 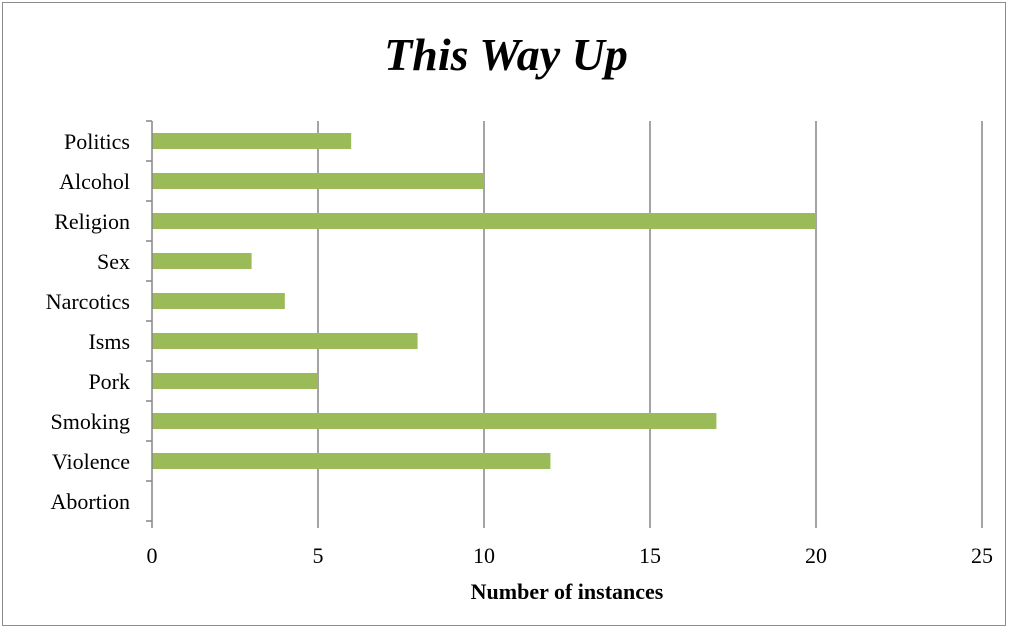 What do you see at coordinates (97, 141) in the screenshot?
I see `category-label-politics: Politics` at bounding box center [97, 141].